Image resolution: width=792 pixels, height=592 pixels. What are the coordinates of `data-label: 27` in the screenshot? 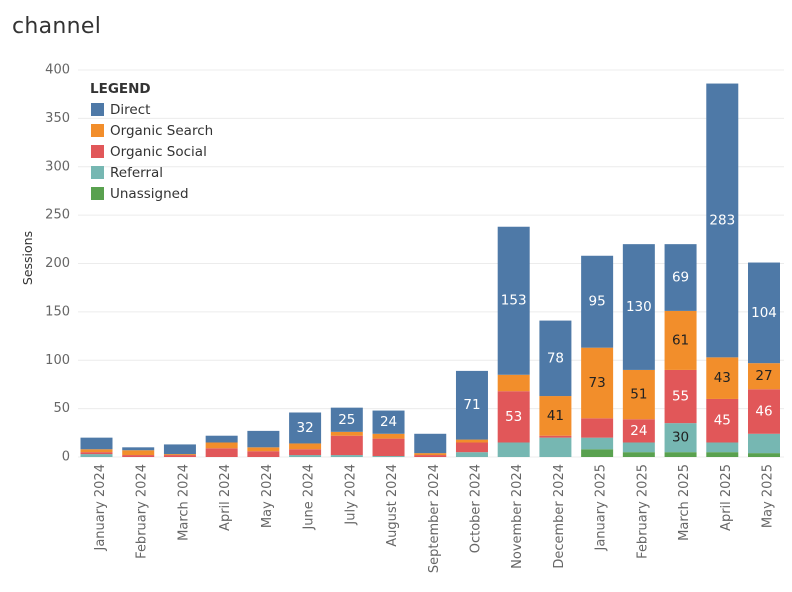 It's located at (763, 376).